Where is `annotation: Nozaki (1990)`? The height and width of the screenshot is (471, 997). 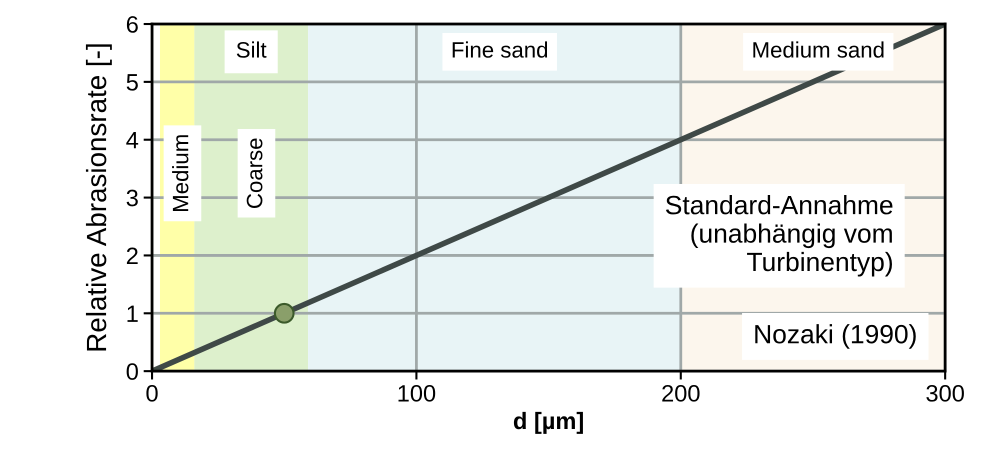 annotation: Nozaki (1990) is located at coordinates (835, 336).